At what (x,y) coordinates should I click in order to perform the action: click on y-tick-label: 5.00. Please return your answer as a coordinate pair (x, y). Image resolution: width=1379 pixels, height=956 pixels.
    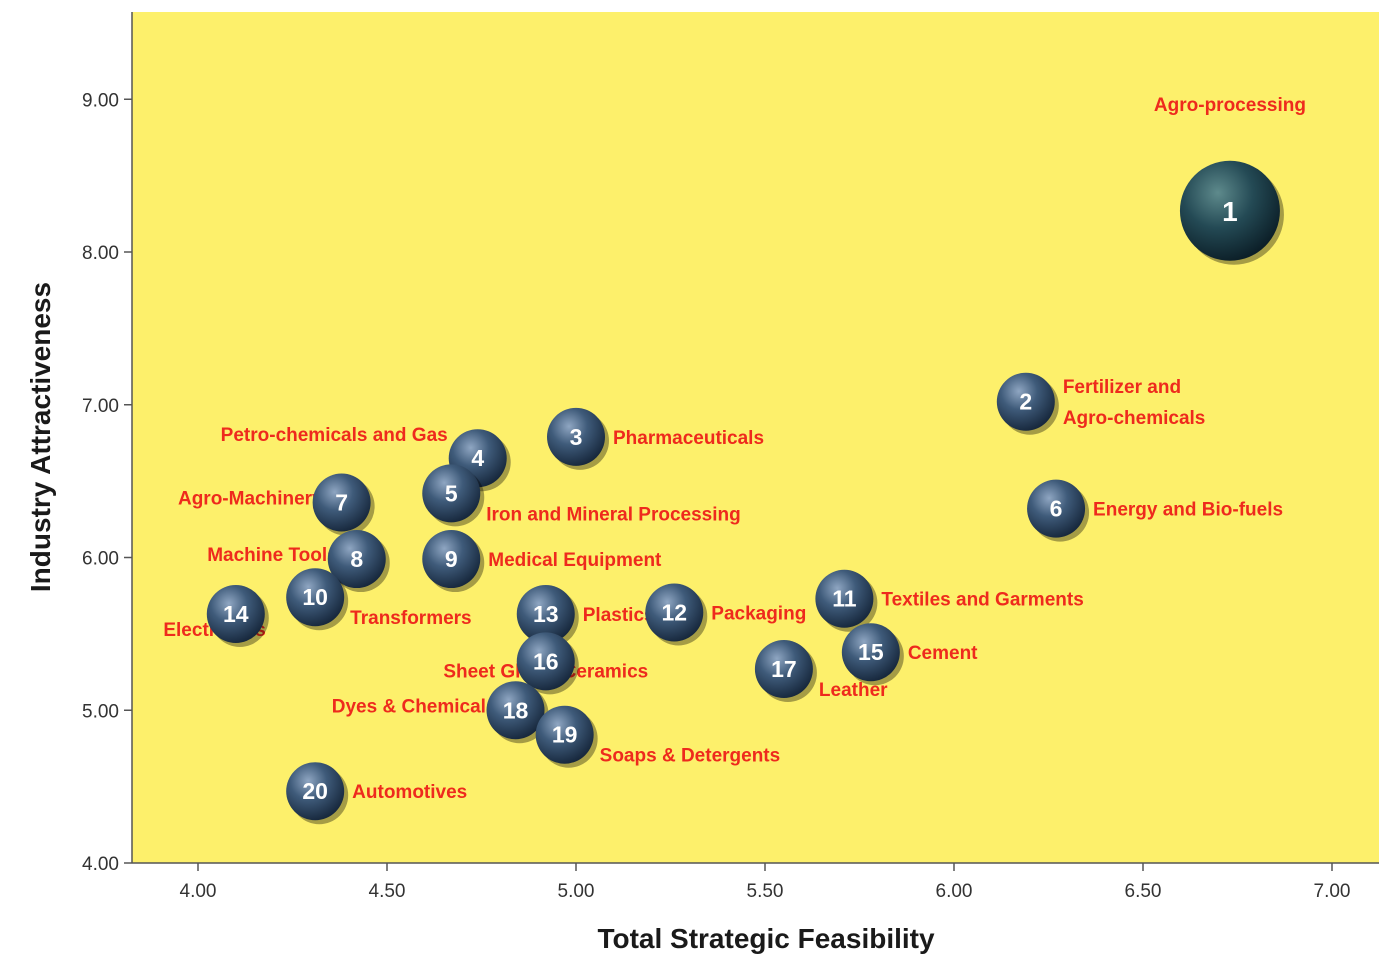
    Looking at the image, I should click on (100, 711).